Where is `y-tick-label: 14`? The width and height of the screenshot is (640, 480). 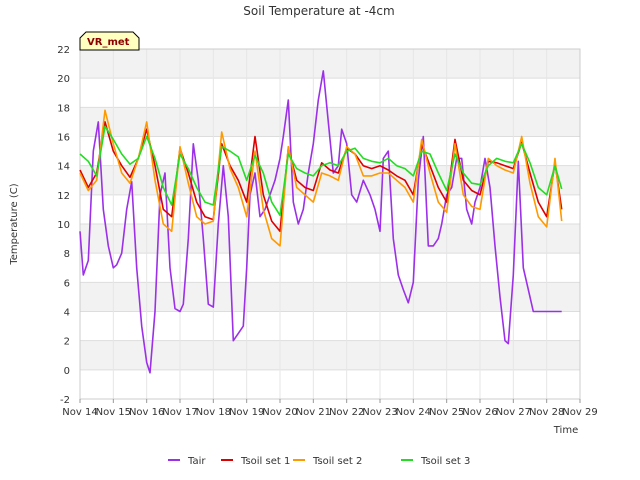 y-tick-label: 14 is located at coordinates (63, 167).